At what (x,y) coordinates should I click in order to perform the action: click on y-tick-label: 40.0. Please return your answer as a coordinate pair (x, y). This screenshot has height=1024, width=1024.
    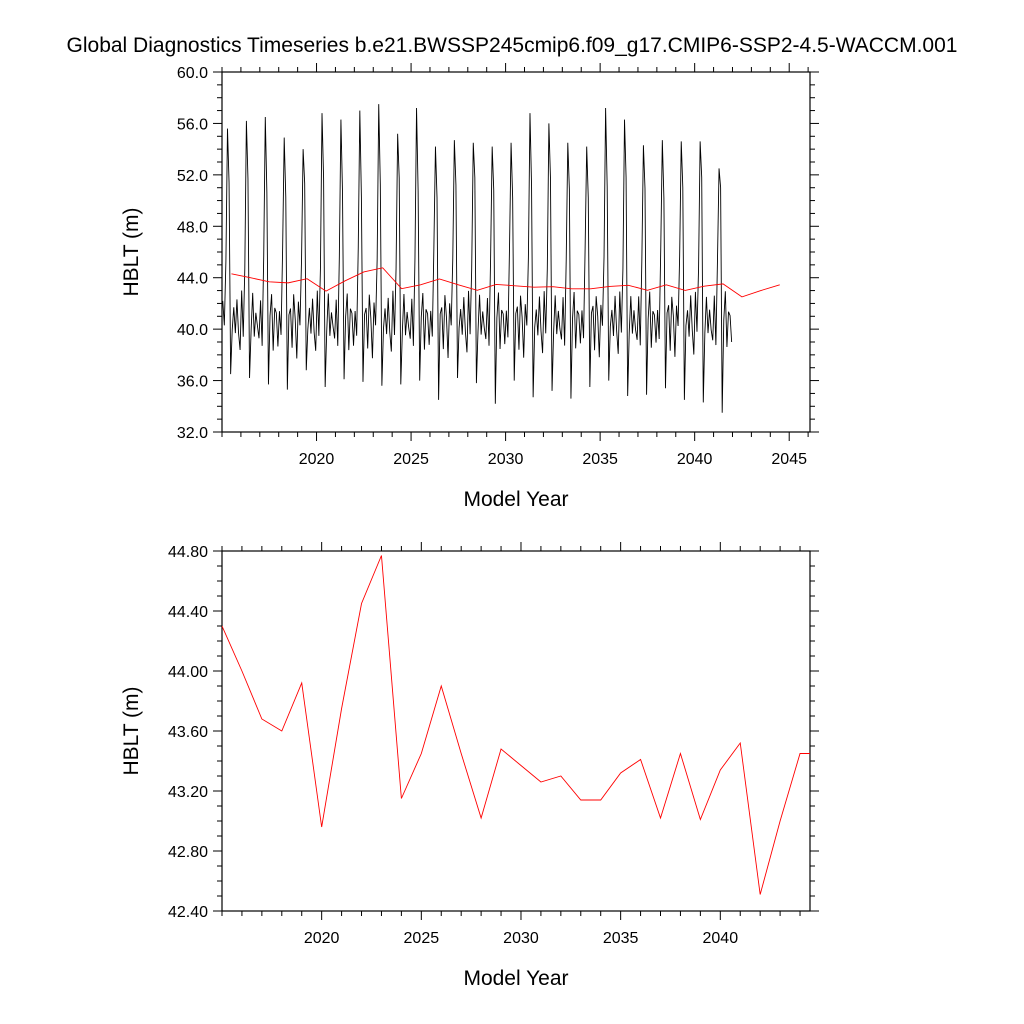
    Looking at the image, I should click on (192, 330).